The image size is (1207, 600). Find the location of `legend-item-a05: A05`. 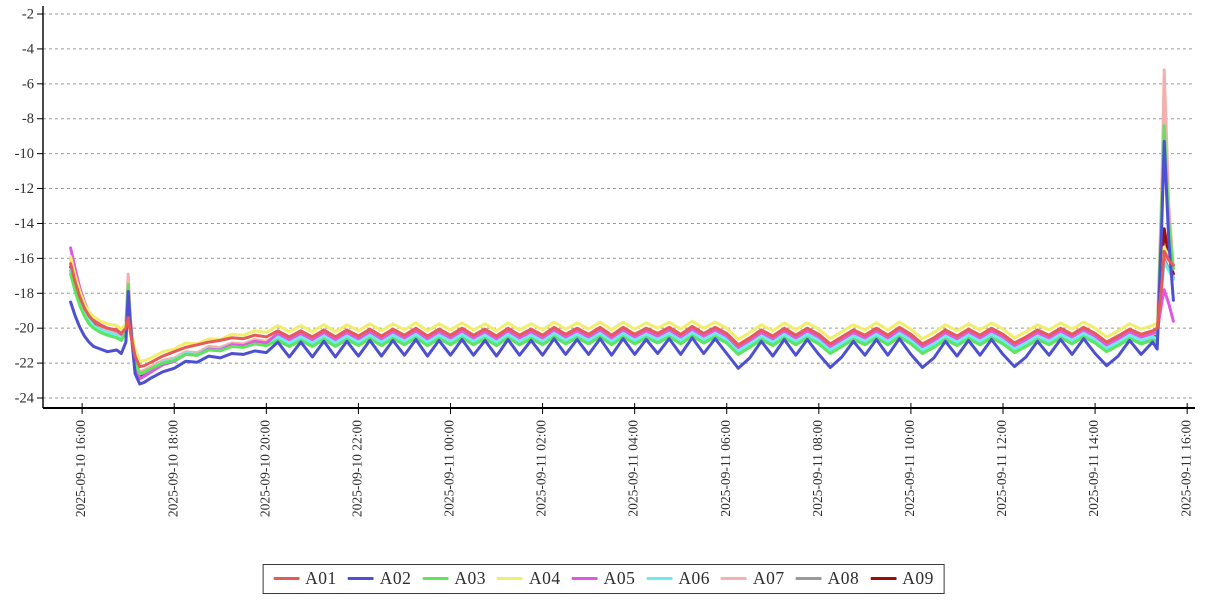

legend-item-a05: A05 is located at coordinates (603, 578).